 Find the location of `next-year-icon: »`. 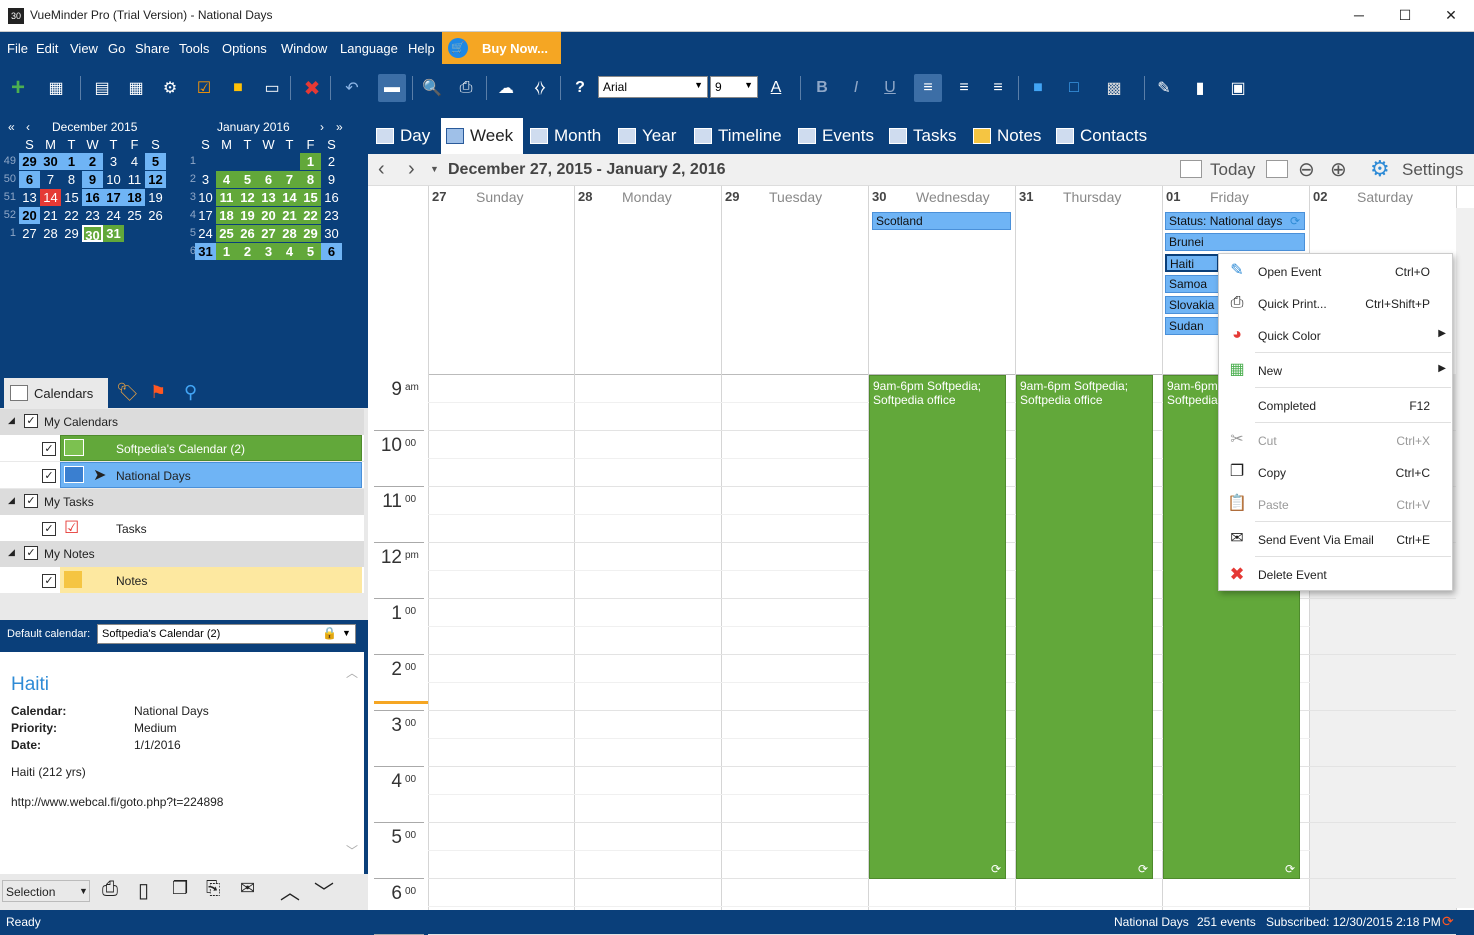

next-year-icon: » is located at coordinates (339, 127).